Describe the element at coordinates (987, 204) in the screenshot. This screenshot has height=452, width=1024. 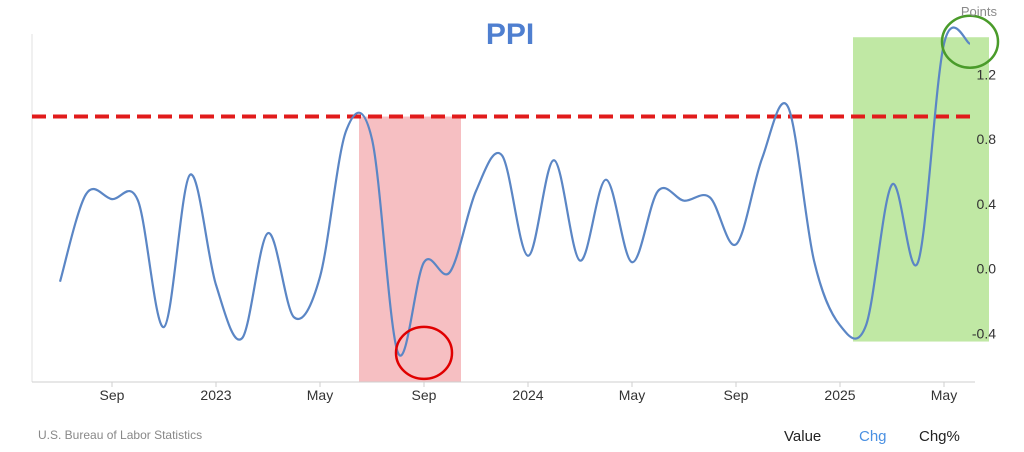
I see `y-tick-label: 0.4` at that location.